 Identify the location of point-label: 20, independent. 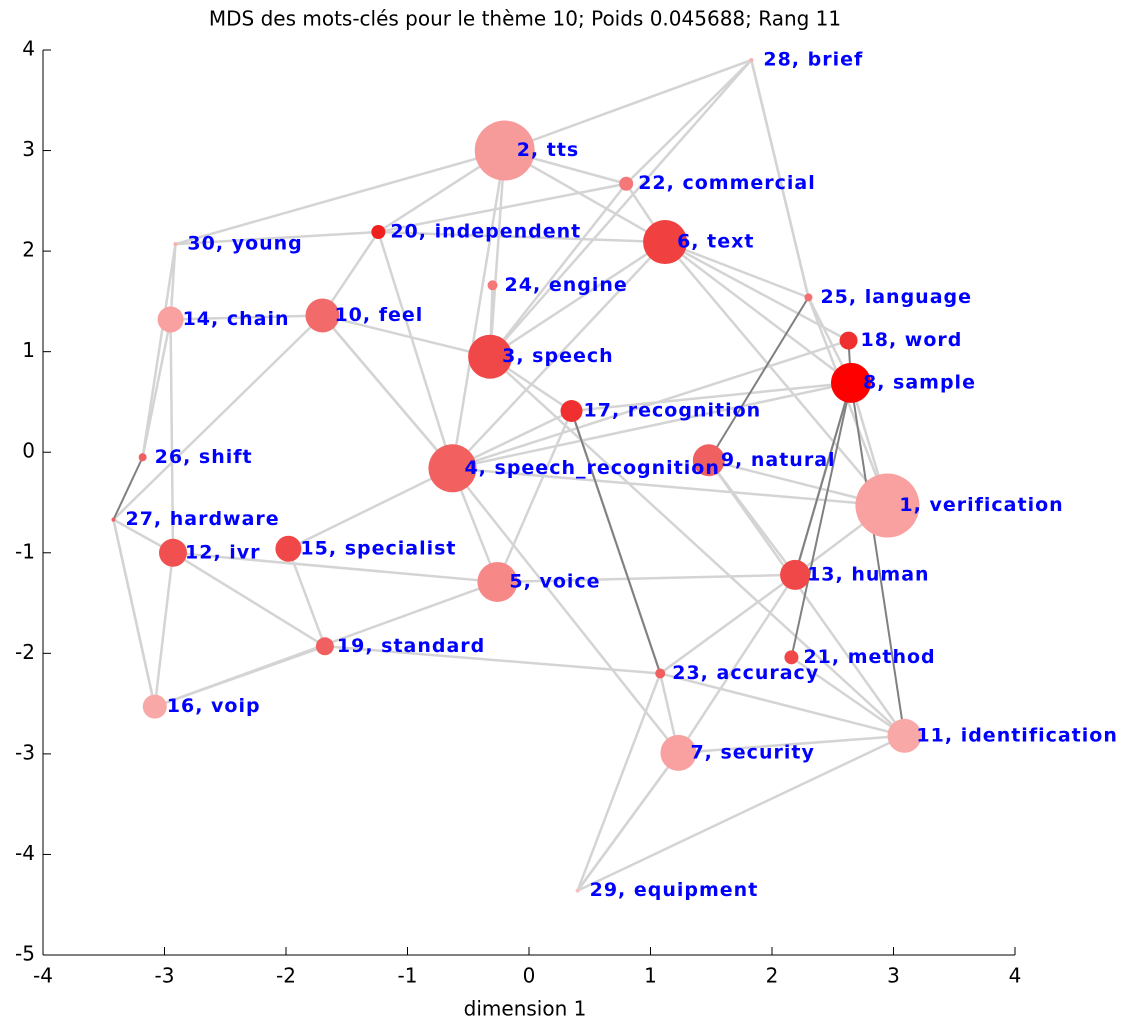
(485, 232).